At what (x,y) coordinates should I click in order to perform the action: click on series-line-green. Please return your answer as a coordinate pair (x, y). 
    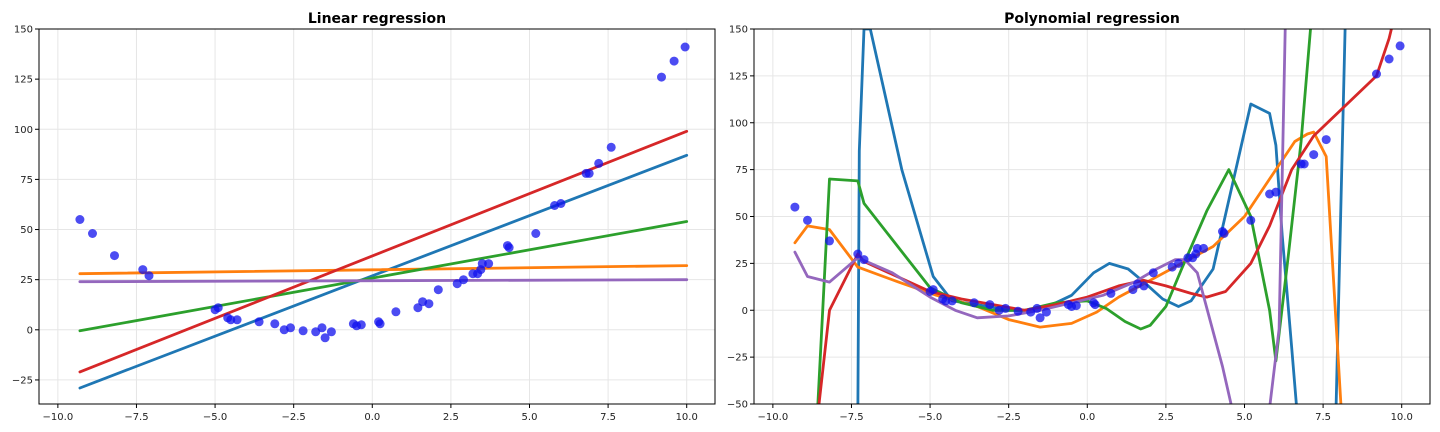
    Looking at the image, I should click on (383, 276).